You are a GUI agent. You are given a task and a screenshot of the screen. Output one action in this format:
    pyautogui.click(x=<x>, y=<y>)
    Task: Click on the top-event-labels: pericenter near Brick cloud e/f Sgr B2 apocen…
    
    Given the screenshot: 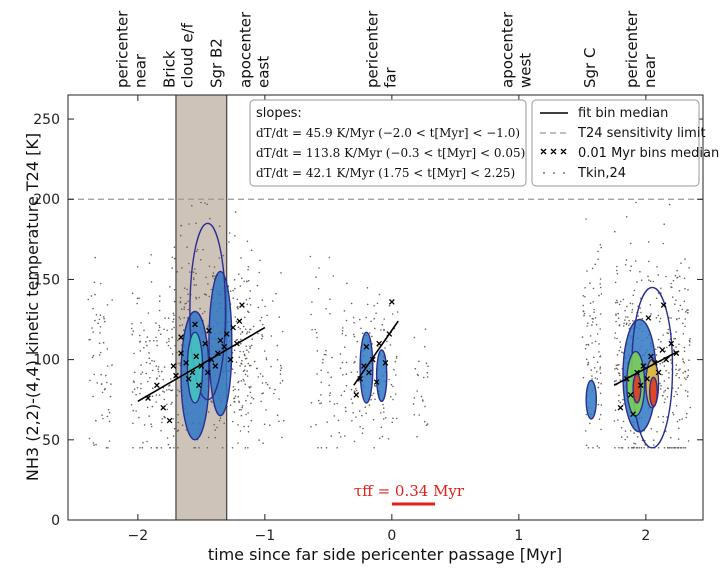 What is the action you would take?
    pyautogui.click(x=386, y=49)
    